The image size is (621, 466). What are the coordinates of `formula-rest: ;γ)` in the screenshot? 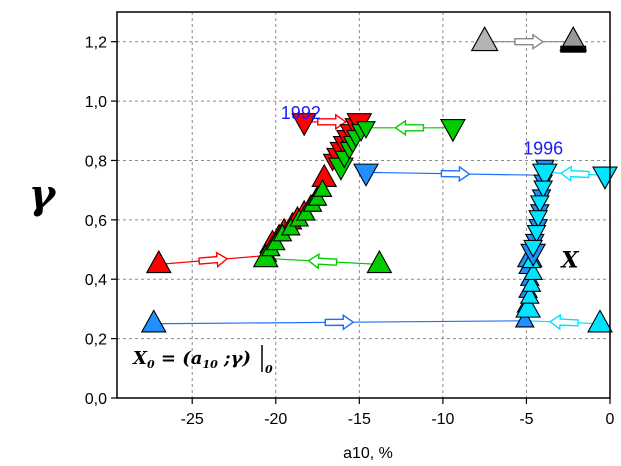 It's located at (234, 358).